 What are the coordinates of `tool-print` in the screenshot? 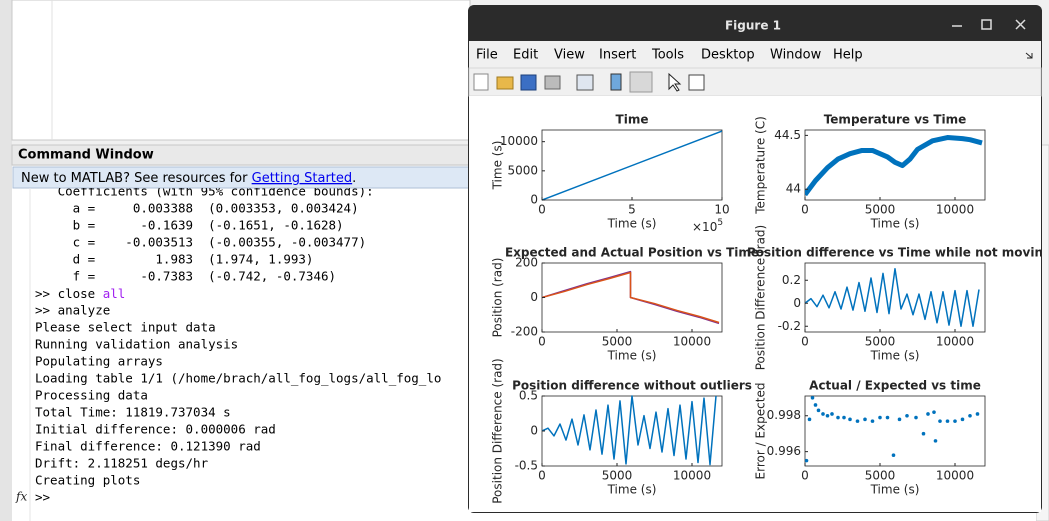 It's located at (552, 82).